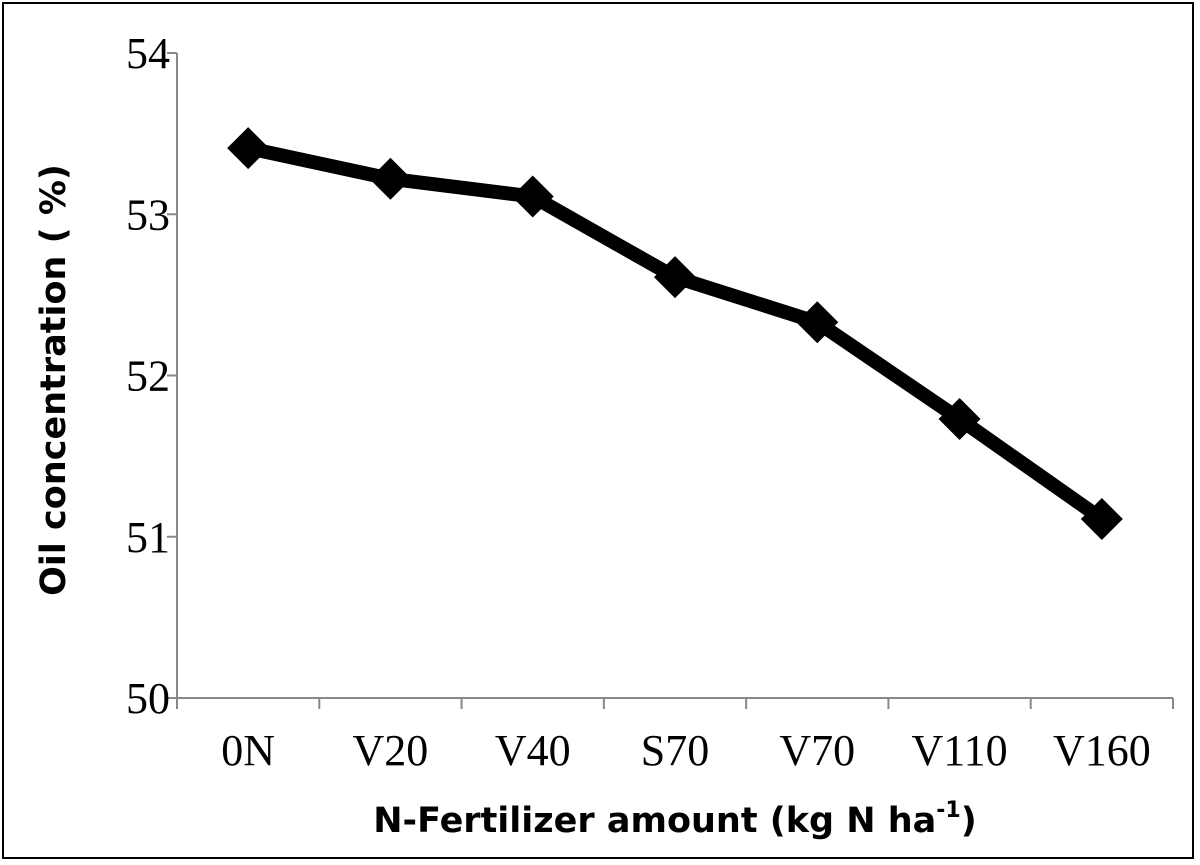 This screenshot has height=865, width=1200. Describe the element at coordinates (148, 537) in the screenshot. I see `y-tick-label: 51` at that location.